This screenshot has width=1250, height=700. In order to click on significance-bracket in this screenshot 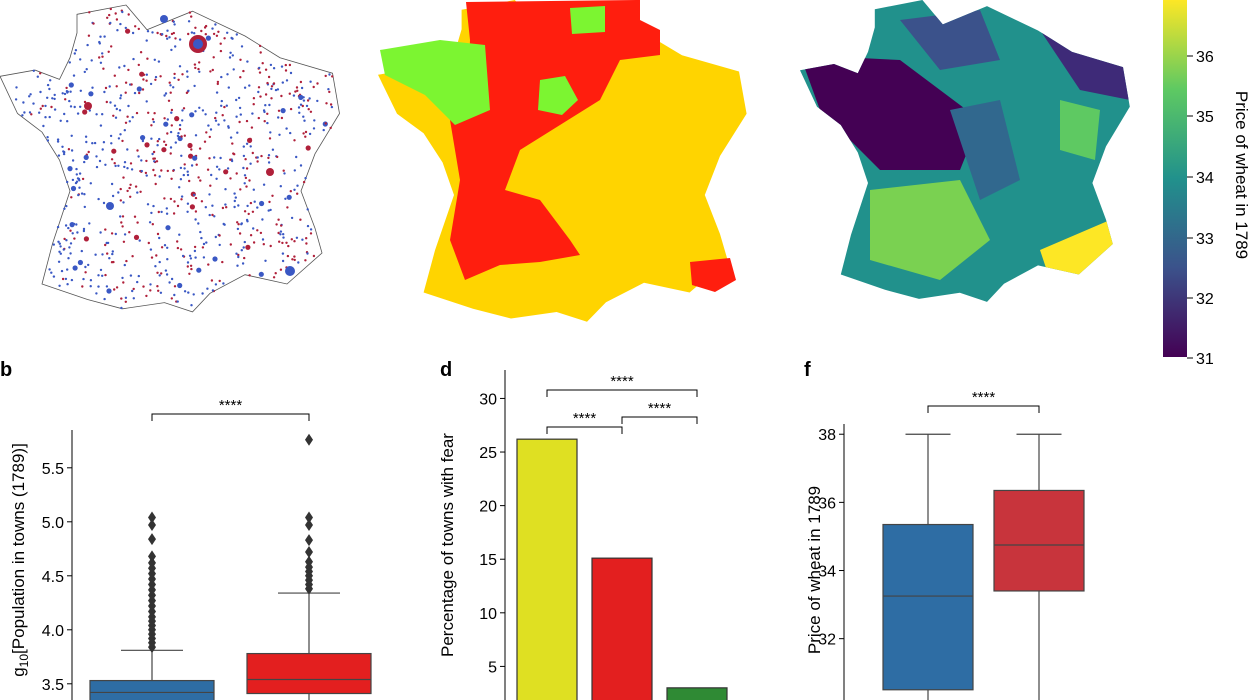, I will do `click(584, 430)`.